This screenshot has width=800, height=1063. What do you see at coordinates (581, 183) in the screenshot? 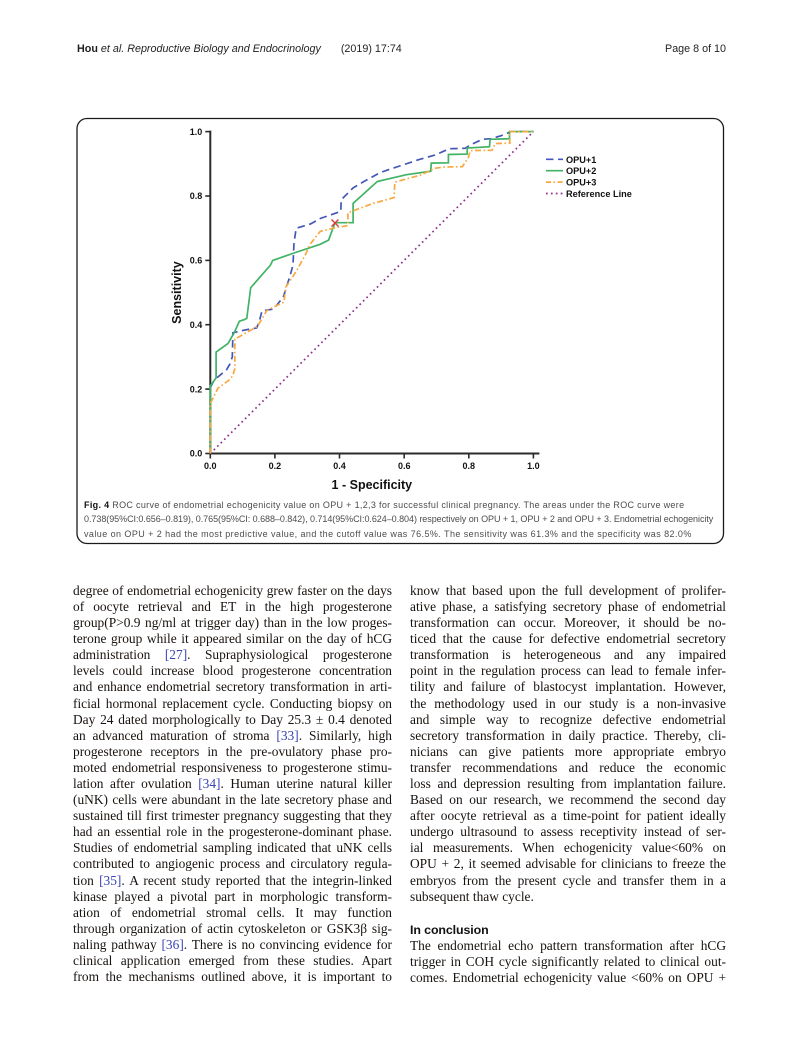
I see `svg-text: OPU+3` at bounding box center [581, 183].